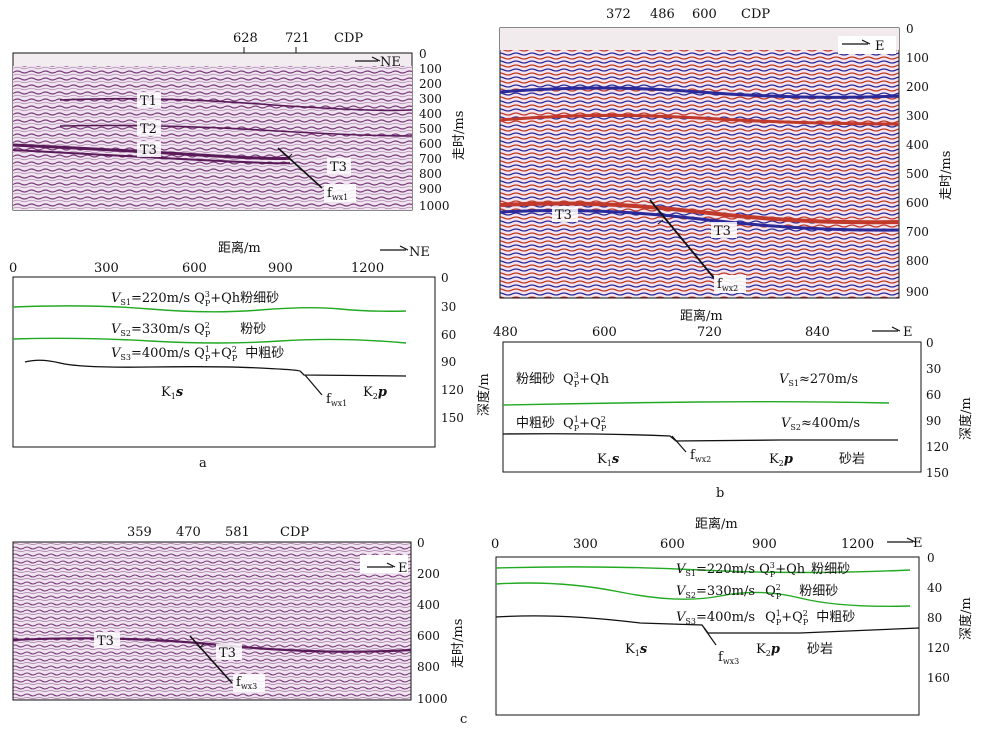  Describe the element at coordinates (294, 532) in the screenshot. I see `svg-text: CDP` at that location.